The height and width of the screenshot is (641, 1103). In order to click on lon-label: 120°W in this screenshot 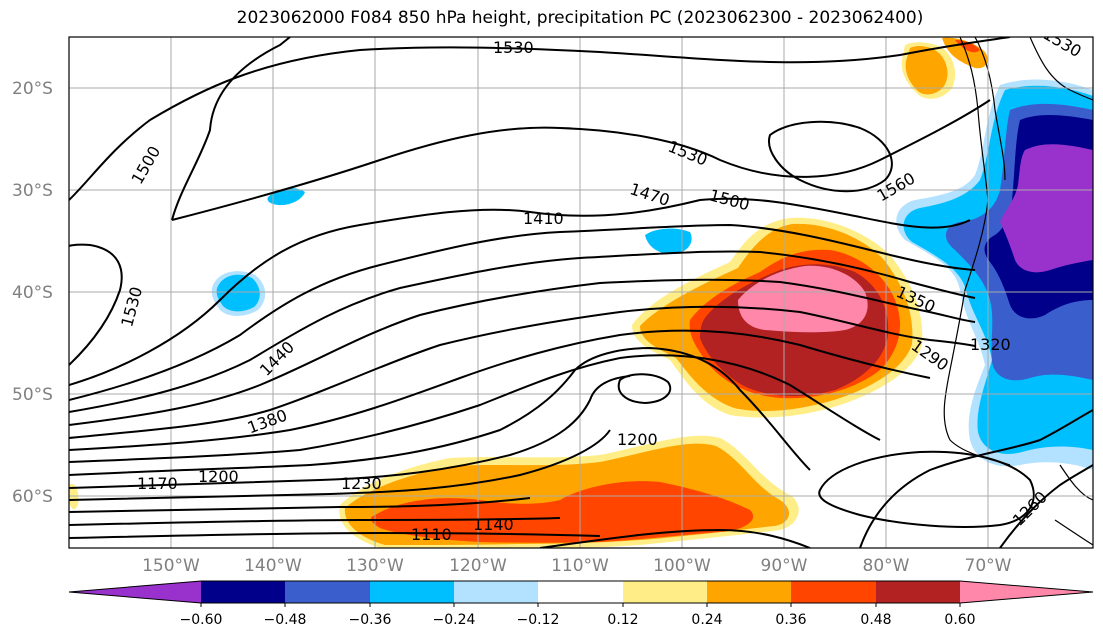, I will do `click(478, 566)`.